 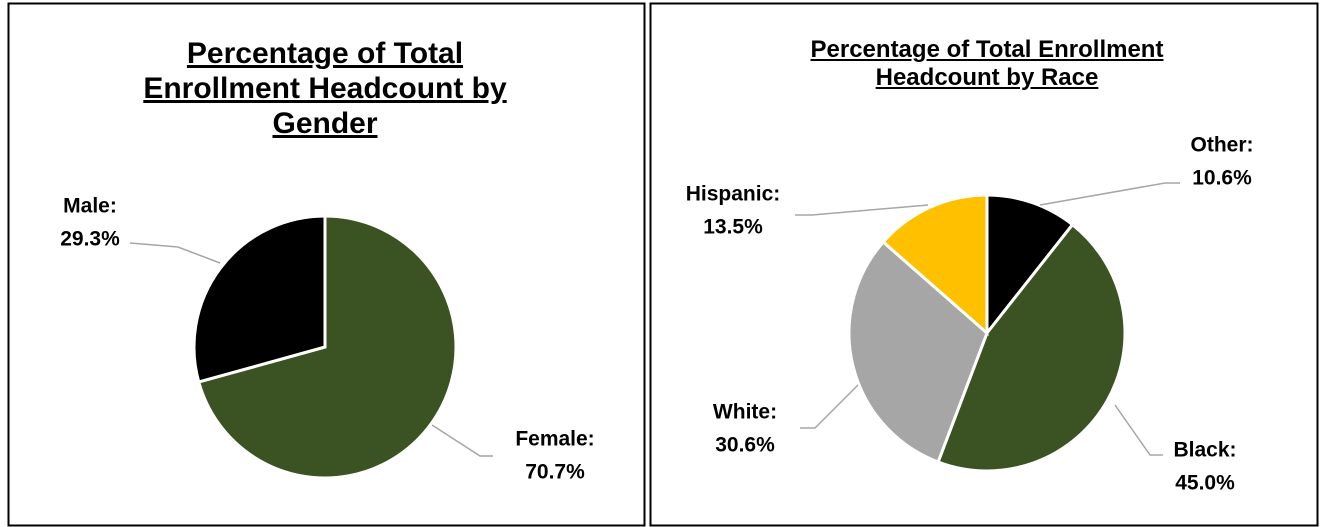 I want to click on slice-label: Male:, so click(x=90, y=206).